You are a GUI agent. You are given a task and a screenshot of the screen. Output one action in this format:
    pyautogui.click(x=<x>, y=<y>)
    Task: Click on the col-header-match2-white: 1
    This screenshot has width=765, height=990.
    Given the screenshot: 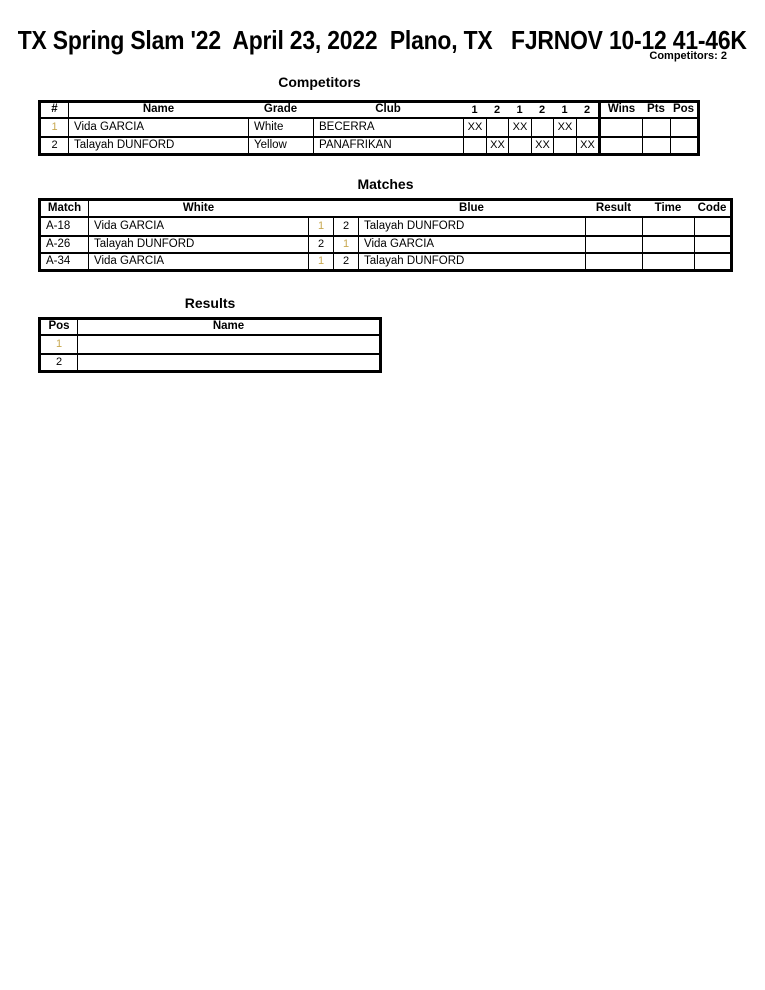 What is the action you would take?
    pyautogui.click(x=519, y=109)
    